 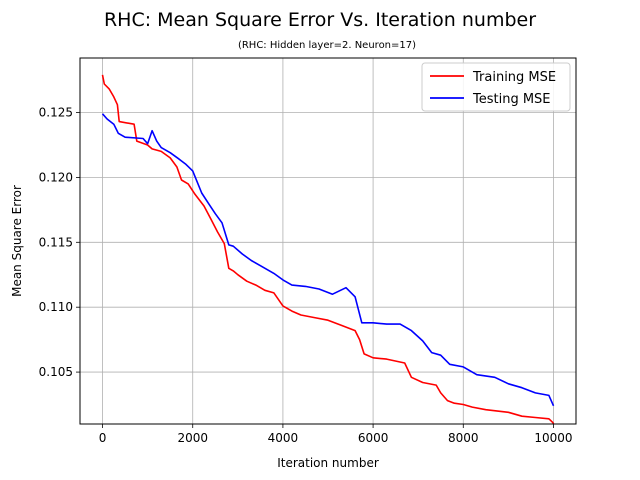 What do you see at coordinates (327, 45) in the screenshot?
I see `chart-subtitle: (RHC: Hidden layer=2. Neuron=17)` at bounding box center [327, 45].